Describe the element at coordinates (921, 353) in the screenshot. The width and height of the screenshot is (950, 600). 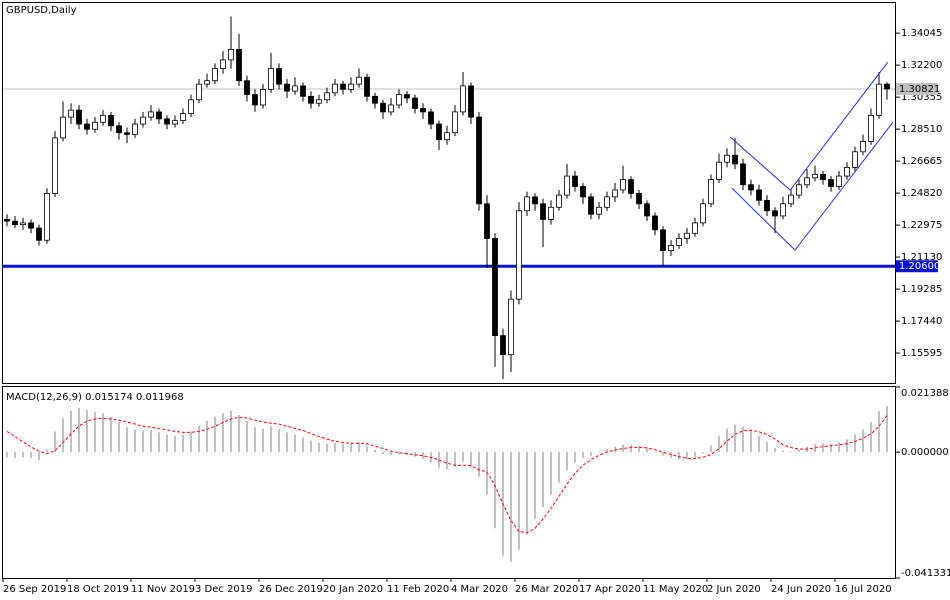
I see `y-tick-label: 1.15595` at that location.